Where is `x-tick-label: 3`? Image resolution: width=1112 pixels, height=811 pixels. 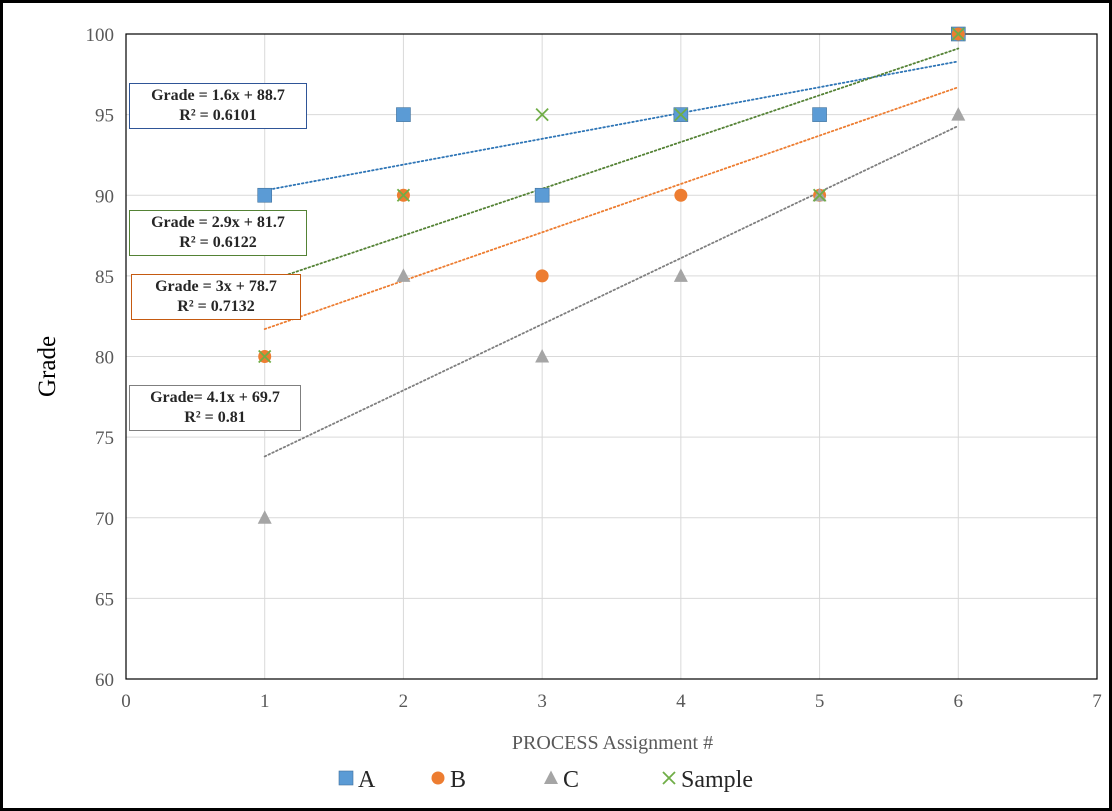
x-tick-label: 3 is located at coordinates (542, 701).